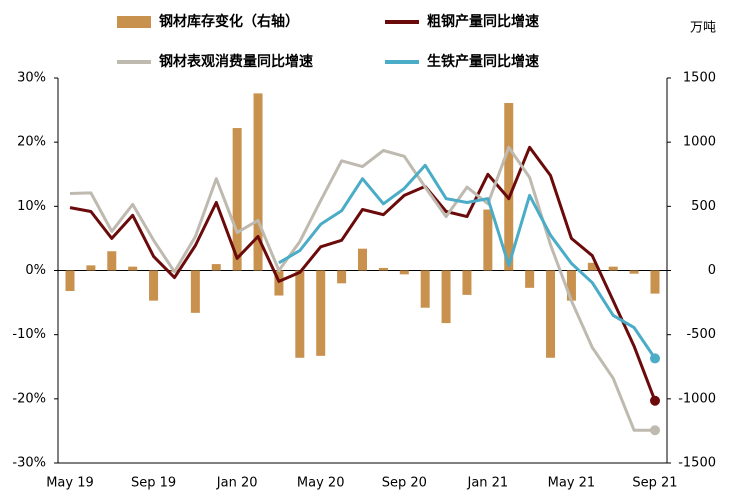 The width and height of the screenshot is (733, 504). Describe the element at coordinates (134, 22) in the screenshot. I see `legend-swatch` at that location.